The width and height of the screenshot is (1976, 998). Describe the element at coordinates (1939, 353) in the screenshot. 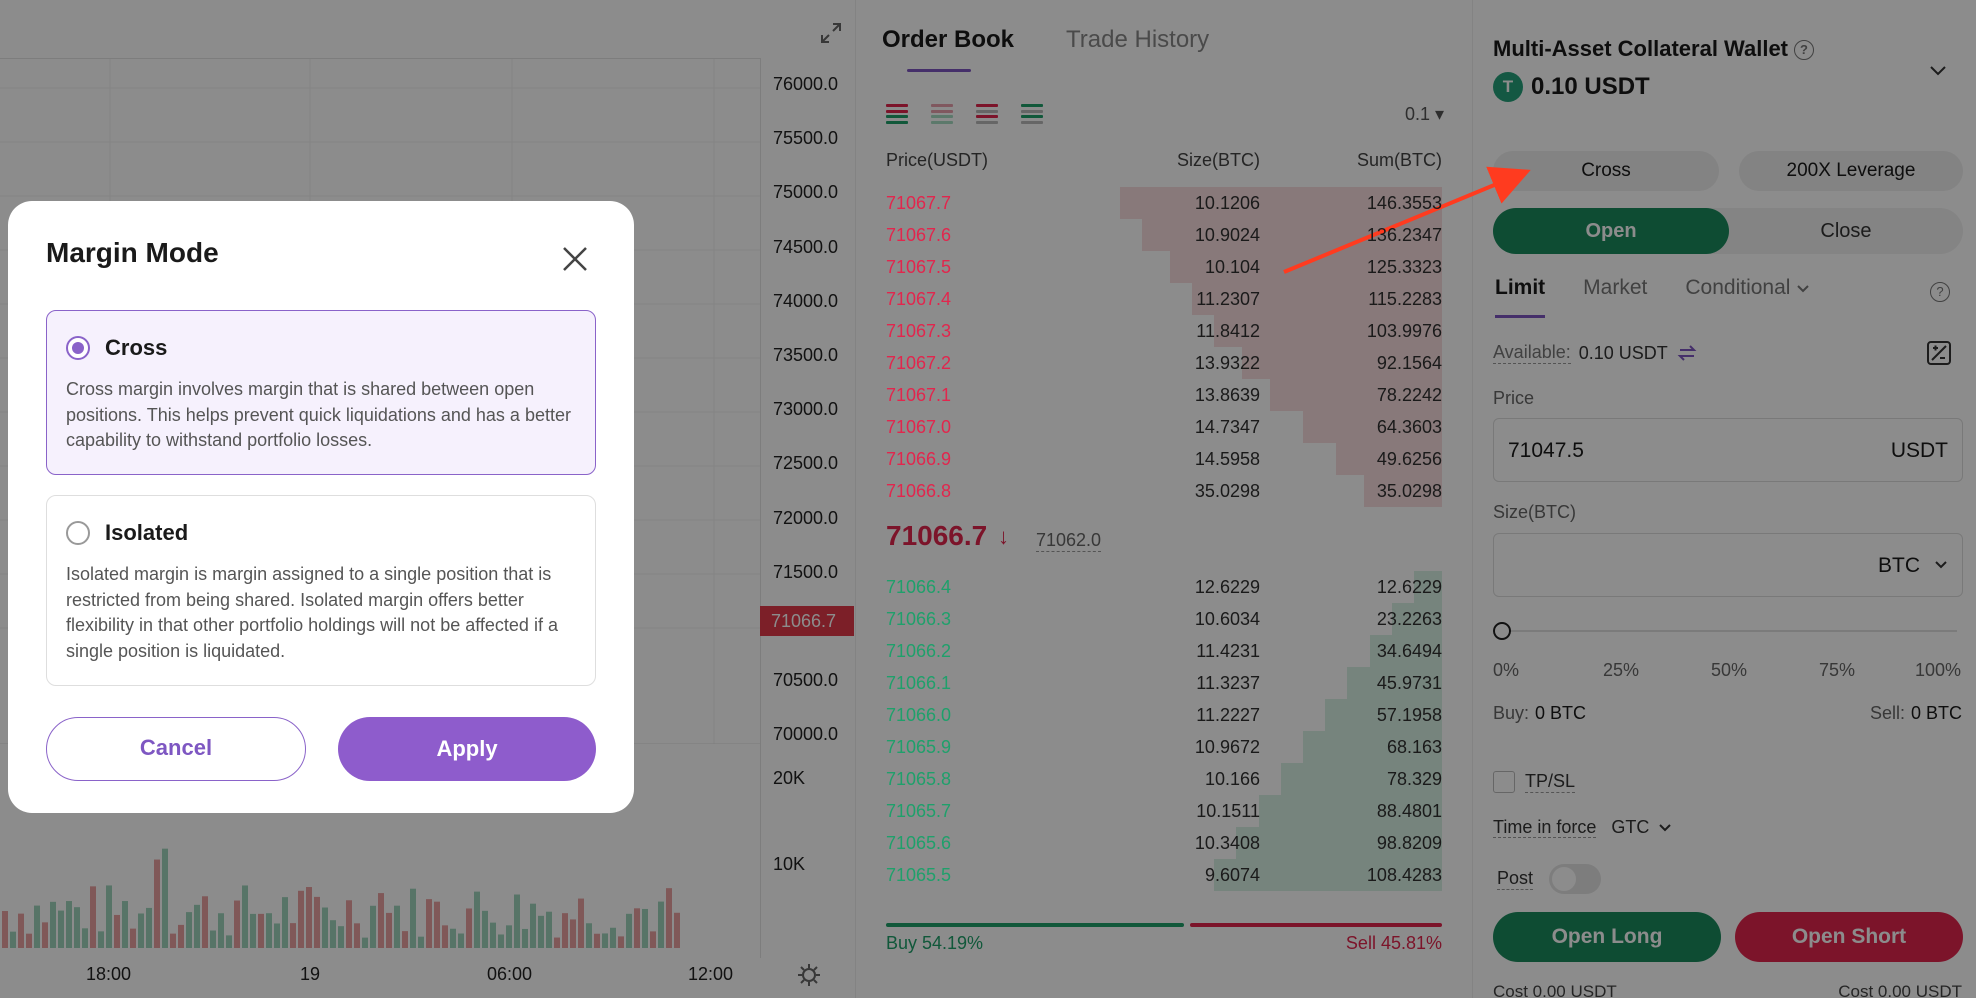

I see `calculator-icon` at that location.